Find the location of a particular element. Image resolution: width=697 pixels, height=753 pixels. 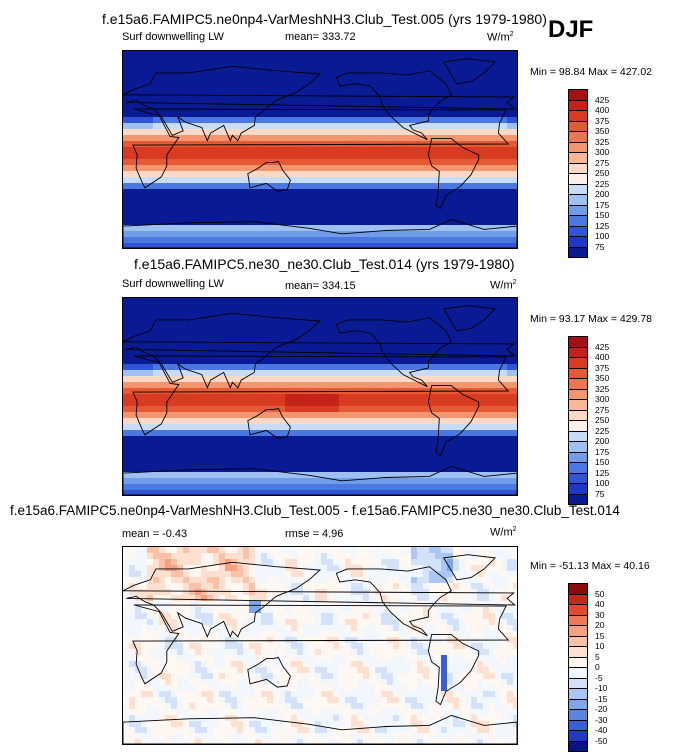

colorbar-tick-label: 425 is located at coordinates (602, 346).